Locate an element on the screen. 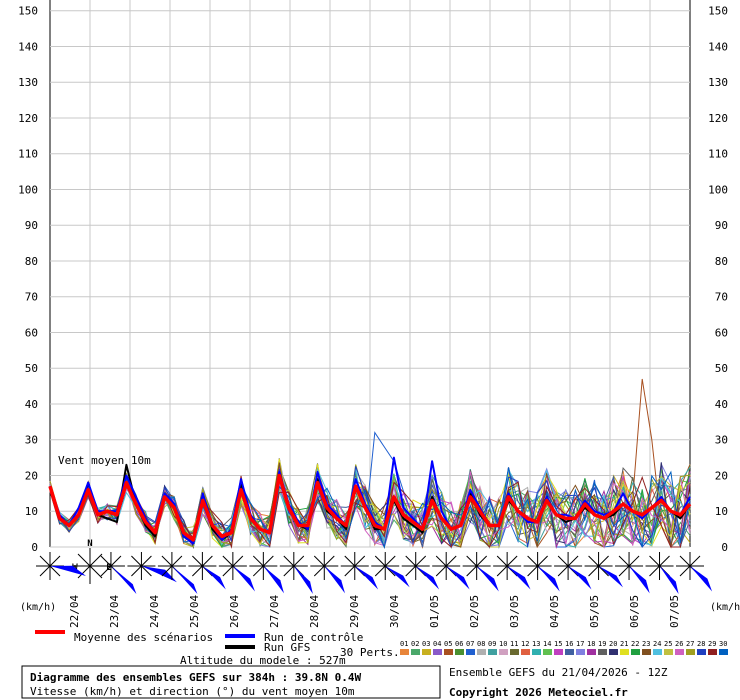 Image resolution: width=740 pixels, height=700 pixels. pert-number: 30 is located at coordinates (723, 644).